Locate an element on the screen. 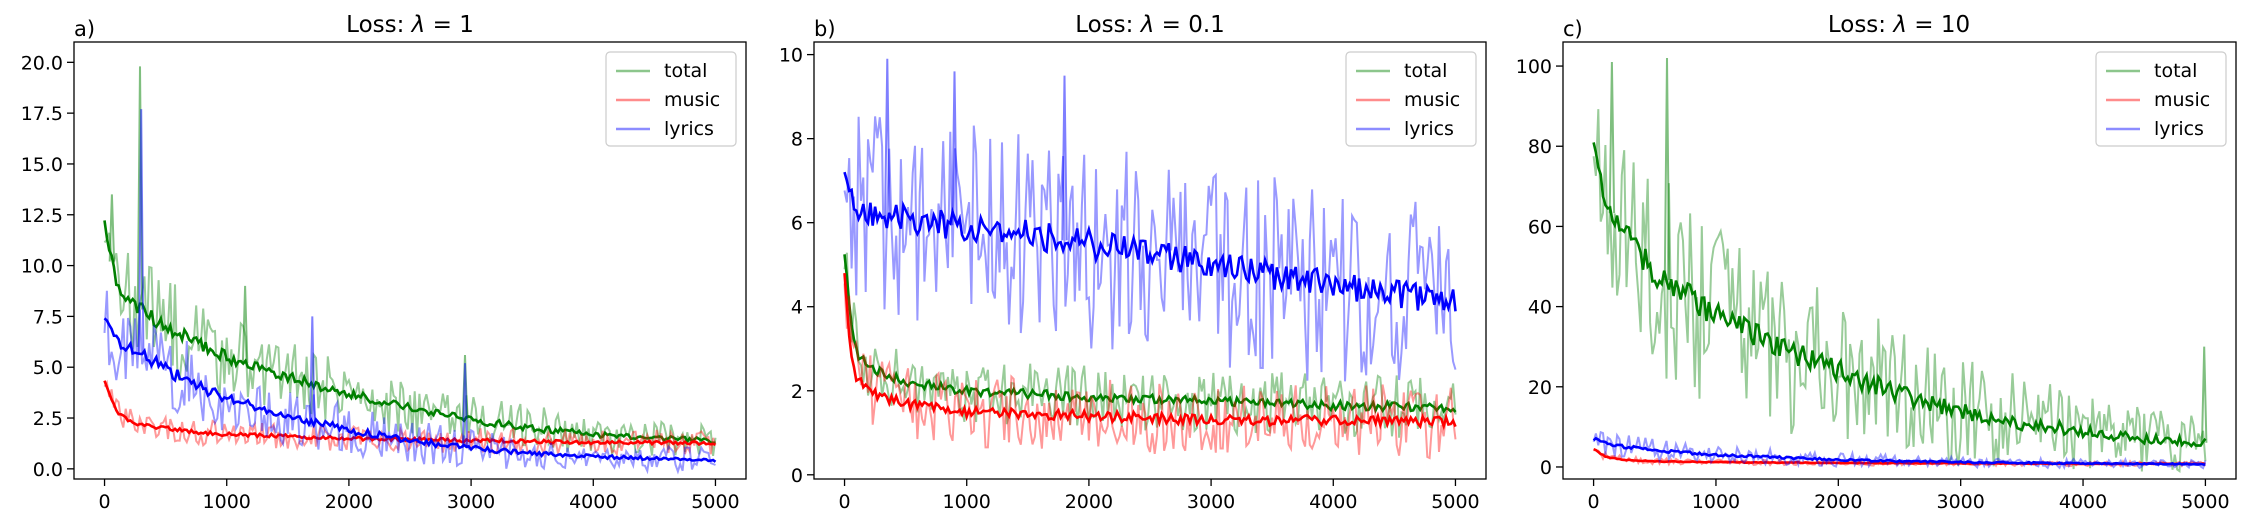  x-tick-label-c-5: 5000 is located at coordinates (2205, 502).